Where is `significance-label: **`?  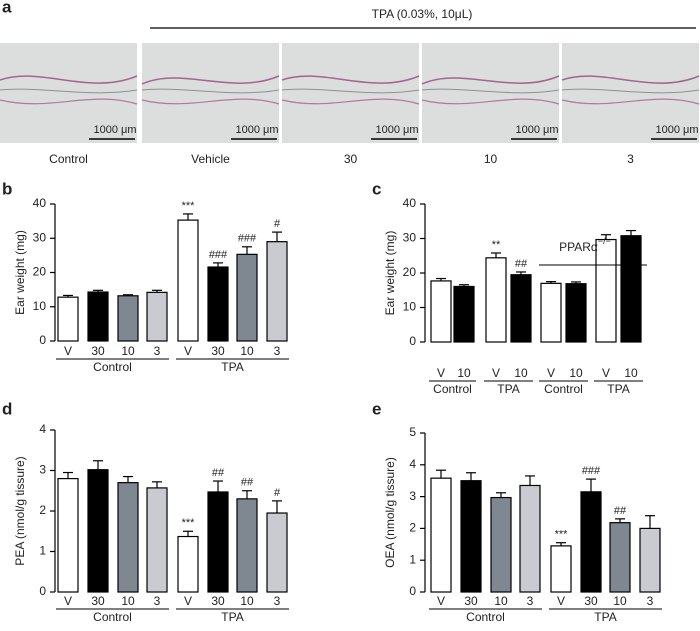 significance-label: ** is located at coordinates (496, 245).